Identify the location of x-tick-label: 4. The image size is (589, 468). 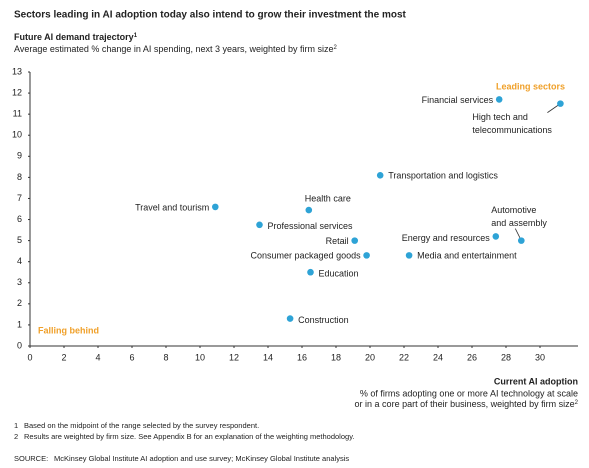
(97, 357).